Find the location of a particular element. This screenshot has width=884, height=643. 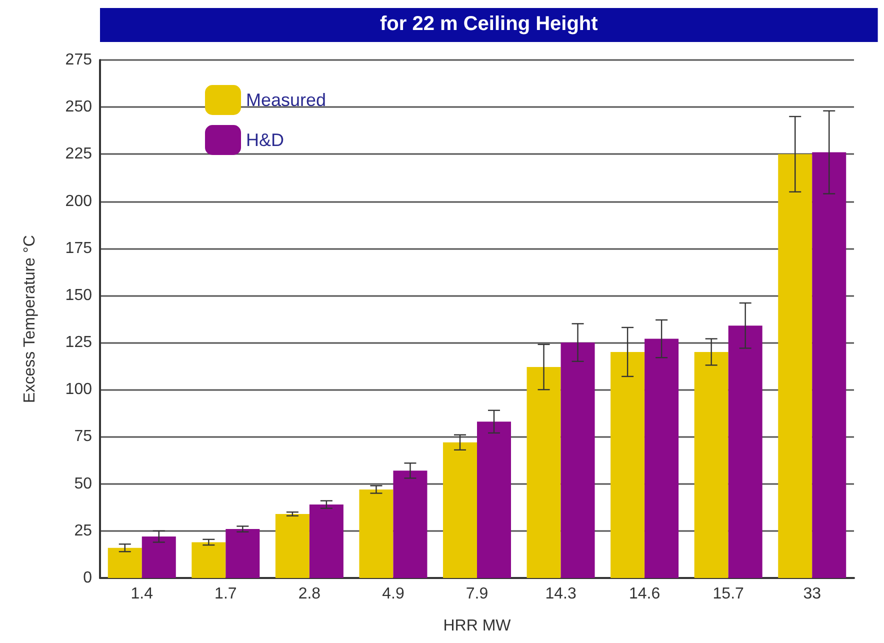

chart-title: for 22 m Ceiling Height is located at coordinates (489, 24).